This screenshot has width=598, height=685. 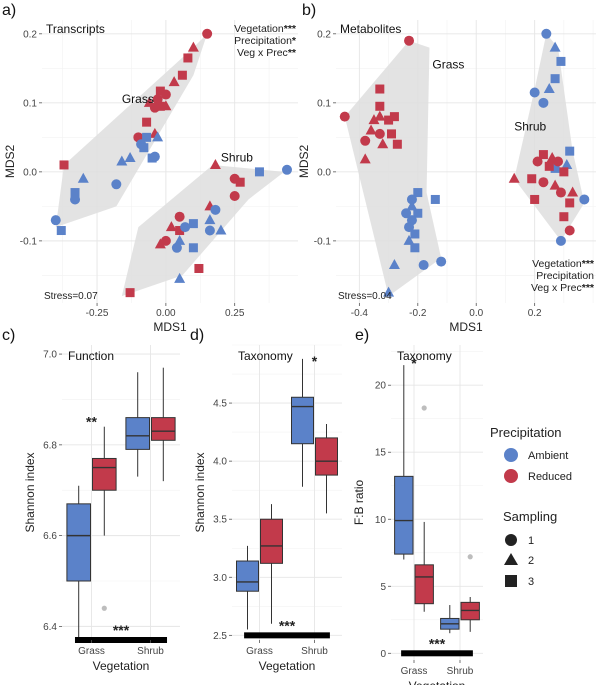 I want to click on y-axis-title: MDS2, so click(x=304, y=162).